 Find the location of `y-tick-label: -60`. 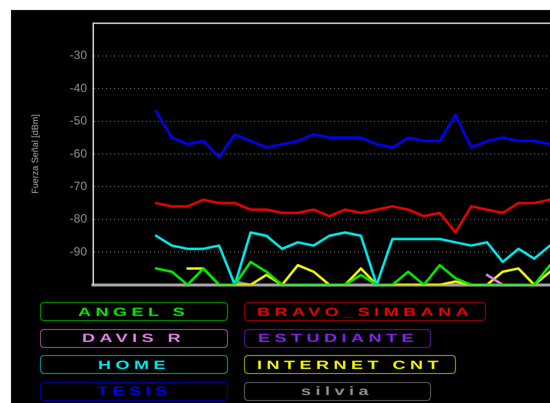

y-tick-label: -60 is located at coordinates (79, 153).